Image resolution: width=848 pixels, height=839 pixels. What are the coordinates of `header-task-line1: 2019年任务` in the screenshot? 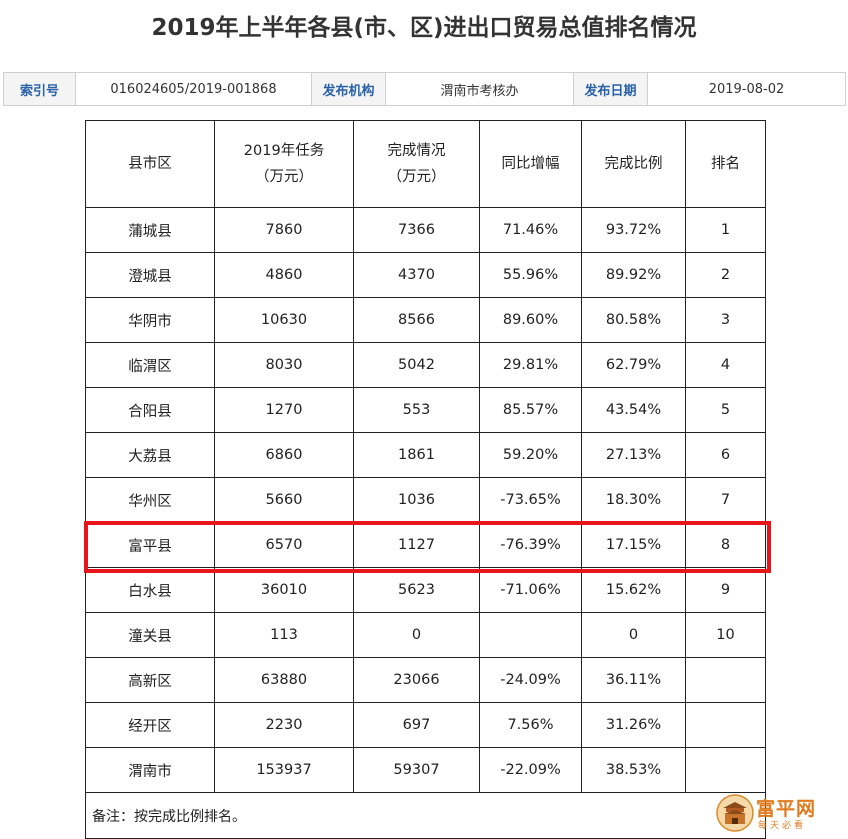 It's located at (284, 151).